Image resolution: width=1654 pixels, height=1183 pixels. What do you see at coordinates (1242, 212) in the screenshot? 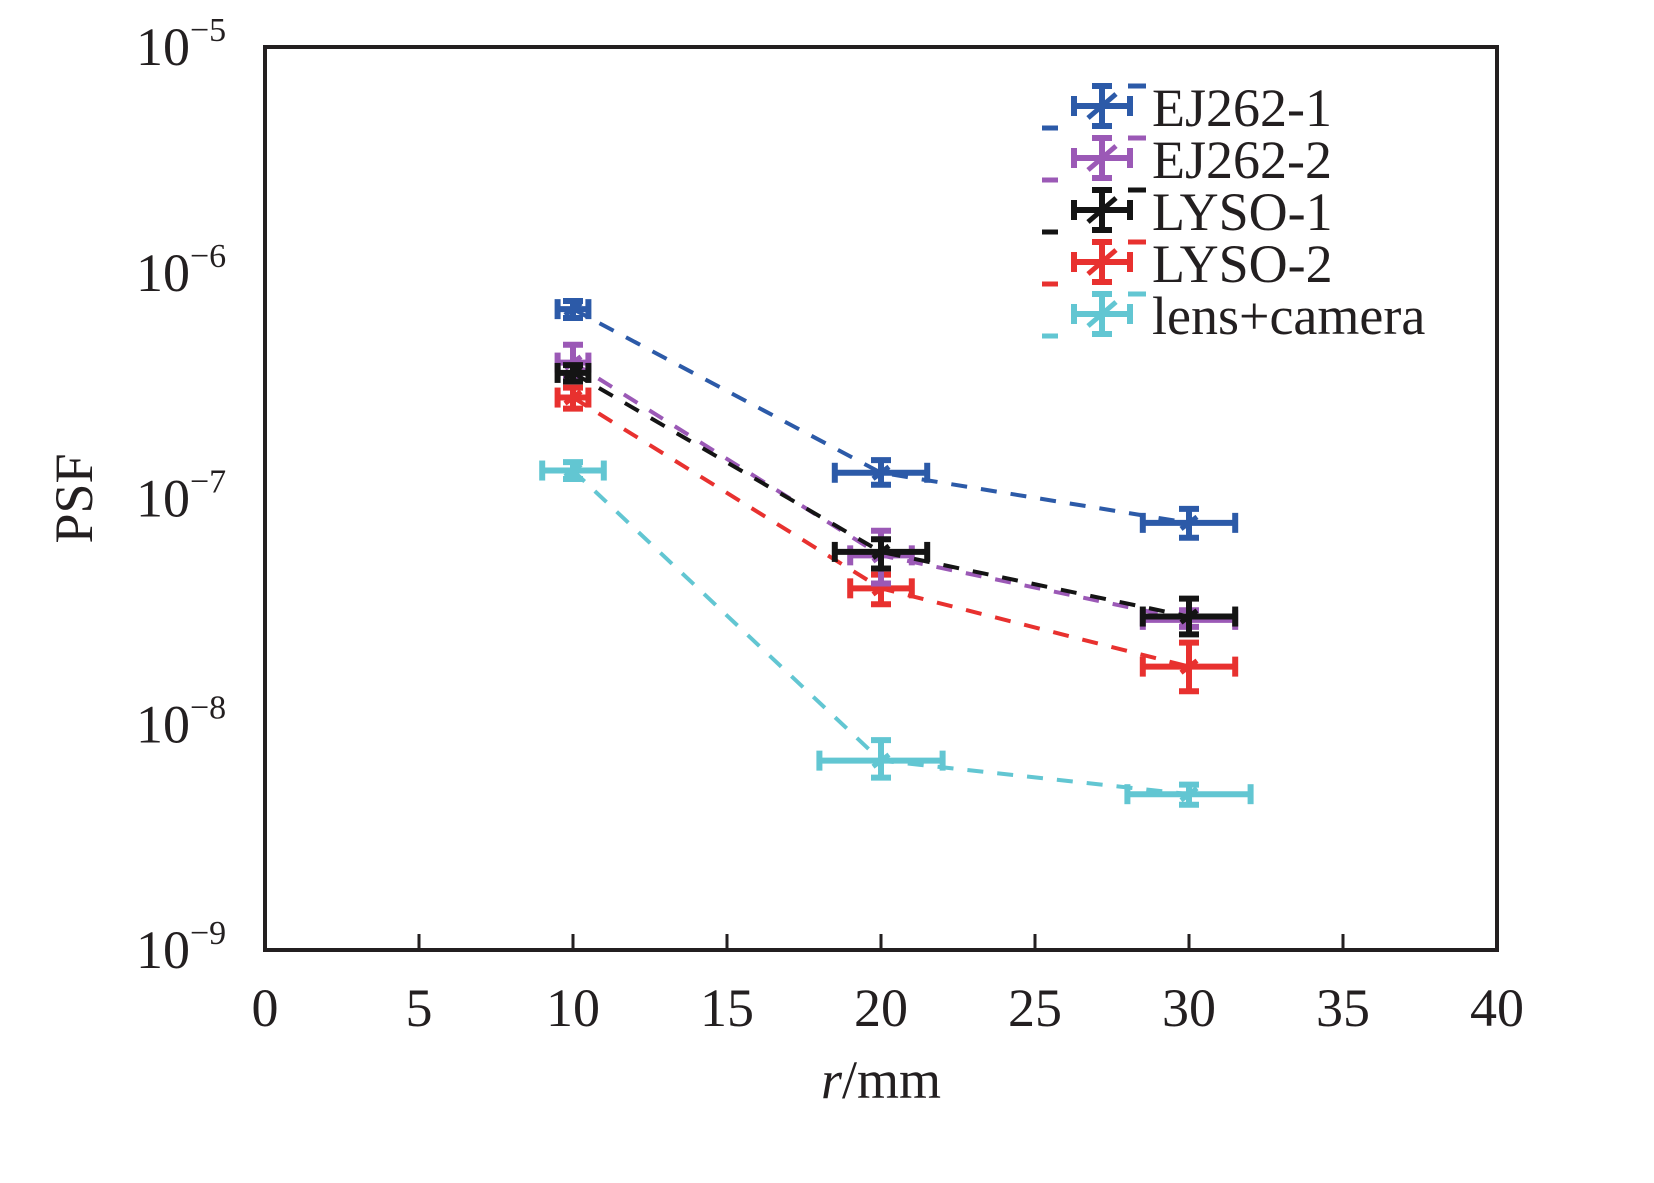
I see `legend-label: LYSO-1` at bounding box center [1242, 212].